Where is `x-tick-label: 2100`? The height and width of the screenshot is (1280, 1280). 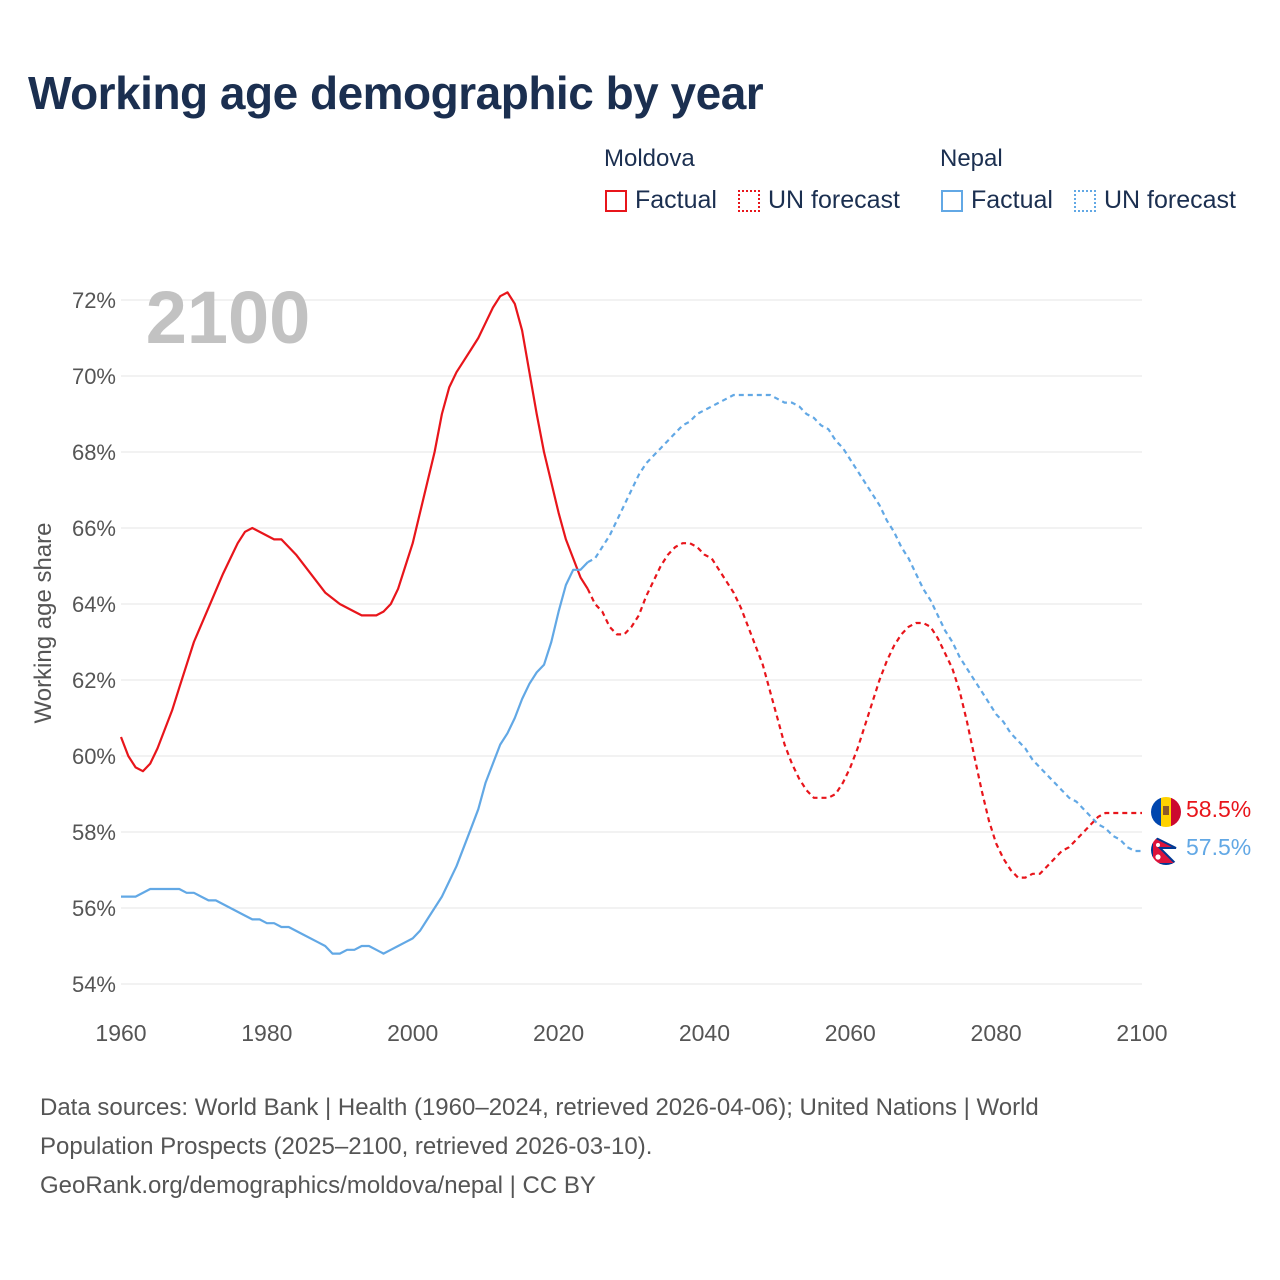
x-tick-label: 2100 is located at coordinates (1141, 1033).